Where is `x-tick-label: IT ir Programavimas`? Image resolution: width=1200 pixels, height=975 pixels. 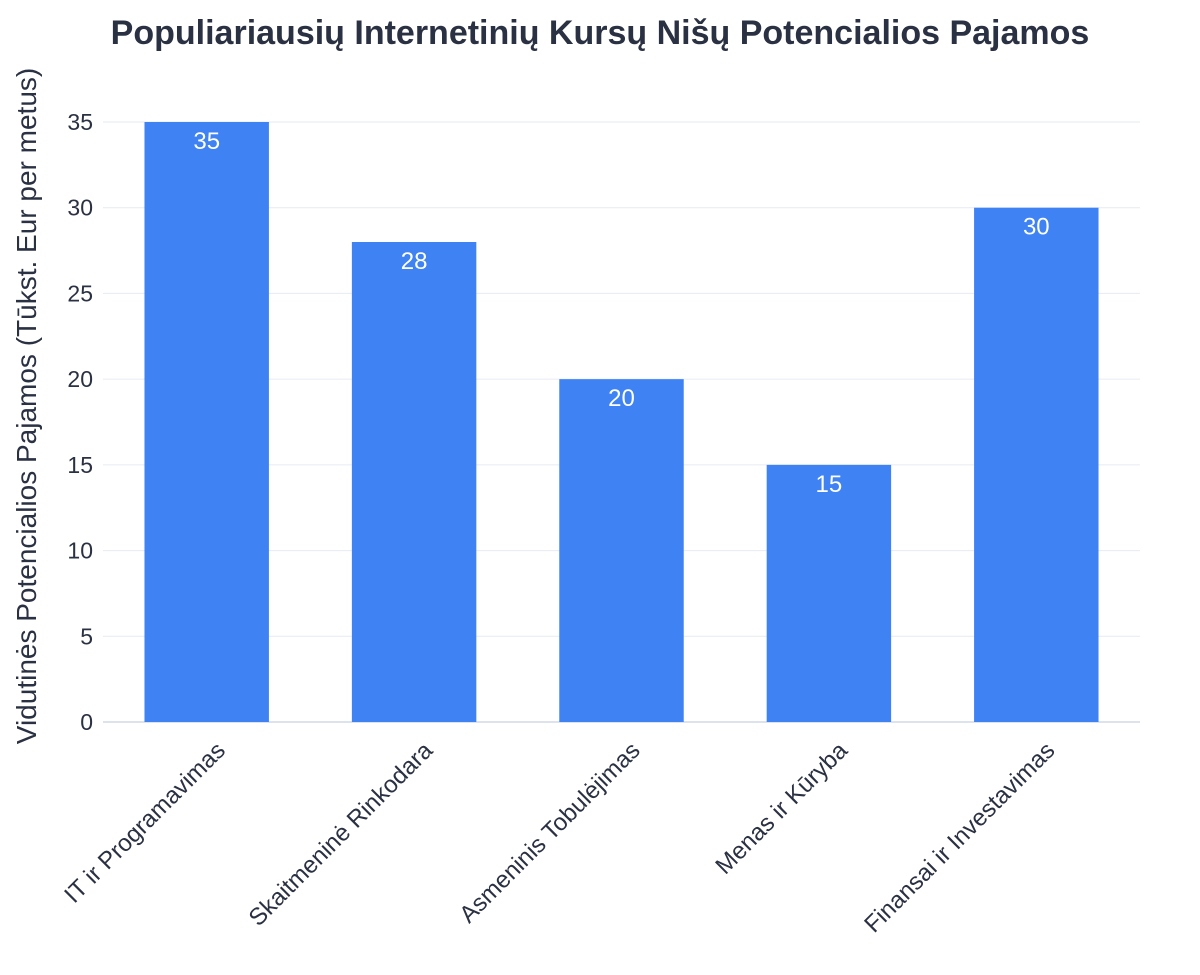 x-tick-label: IT ir Programavimas is located at coordinates (145, 823).